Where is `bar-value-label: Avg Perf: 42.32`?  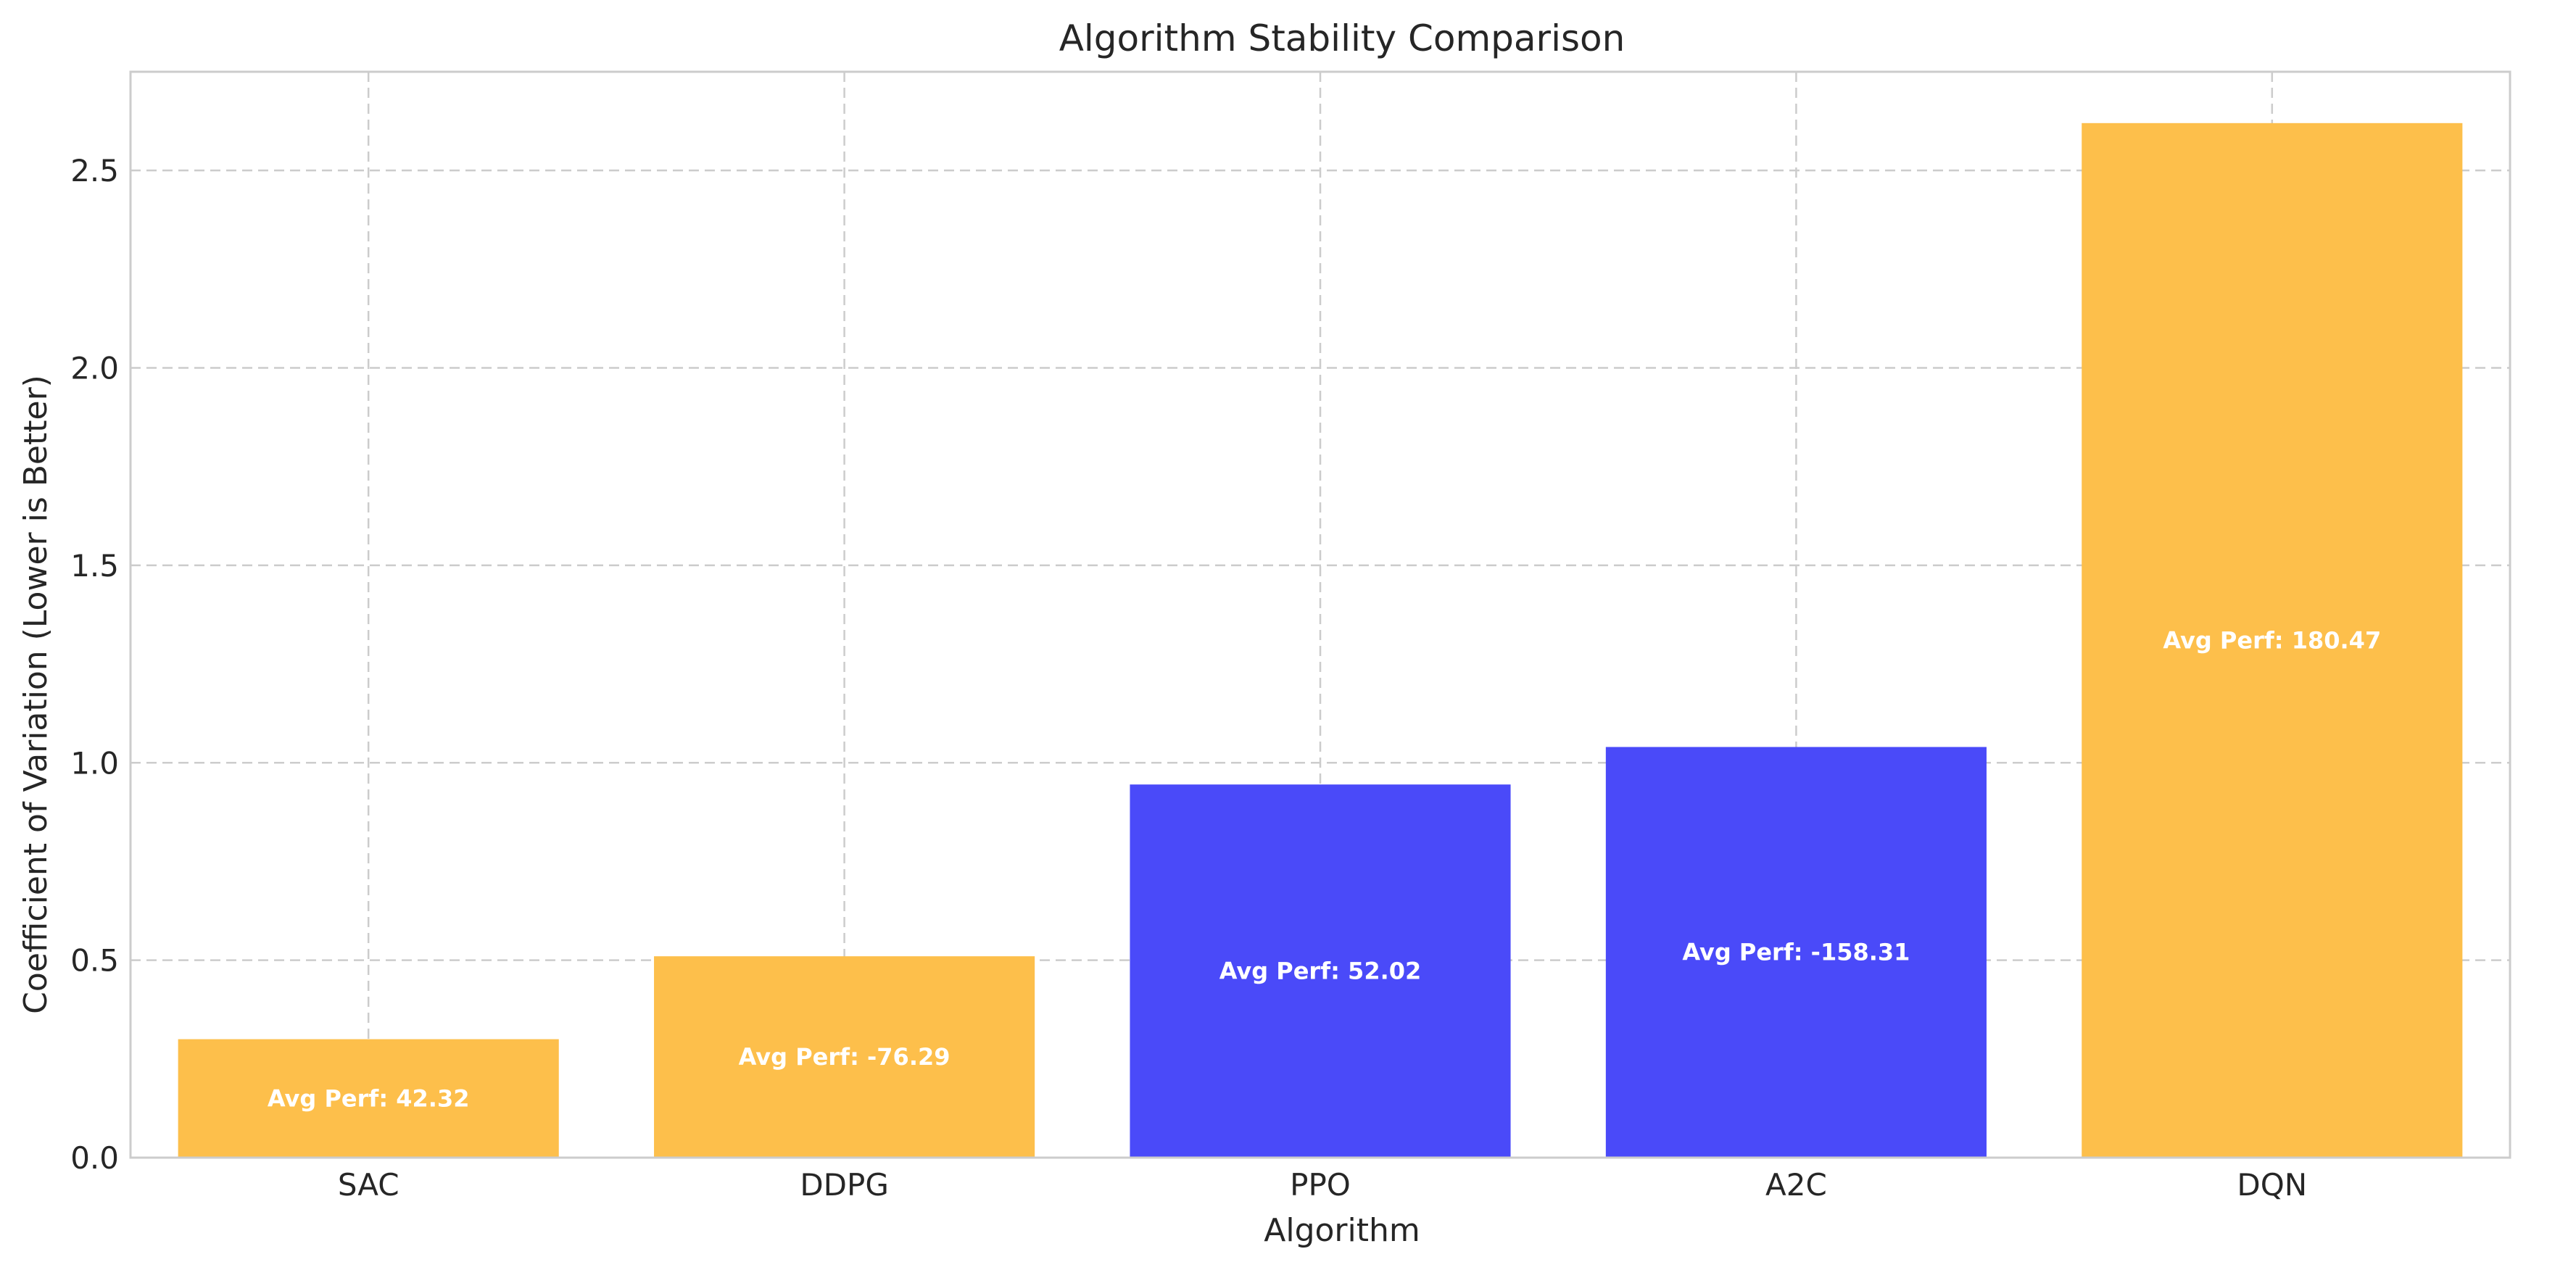
bar-value-label: Avg Perf: 42.32 is located at coordinates (369, 1098).